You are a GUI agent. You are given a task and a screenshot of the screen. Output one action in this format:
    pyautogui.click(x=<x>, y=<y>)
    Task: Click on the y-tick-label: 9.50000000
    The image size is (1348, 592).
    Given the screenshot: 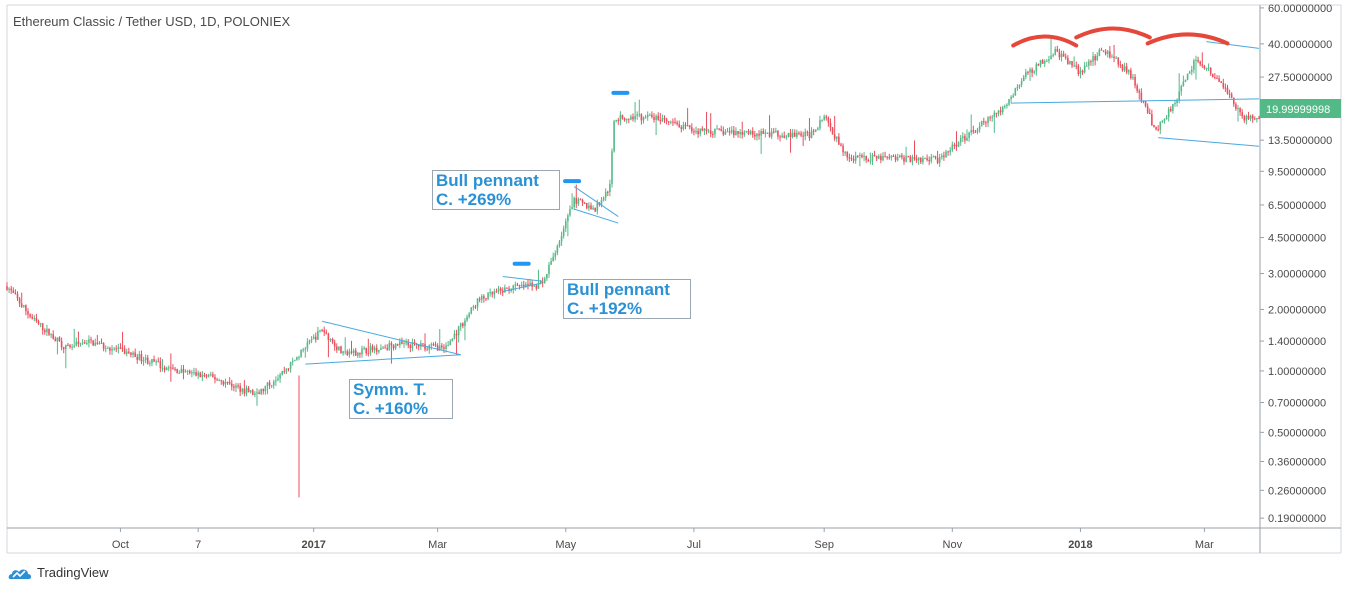 What is the action you would take?
    pyautogui.click(x=1297, y=172)
    